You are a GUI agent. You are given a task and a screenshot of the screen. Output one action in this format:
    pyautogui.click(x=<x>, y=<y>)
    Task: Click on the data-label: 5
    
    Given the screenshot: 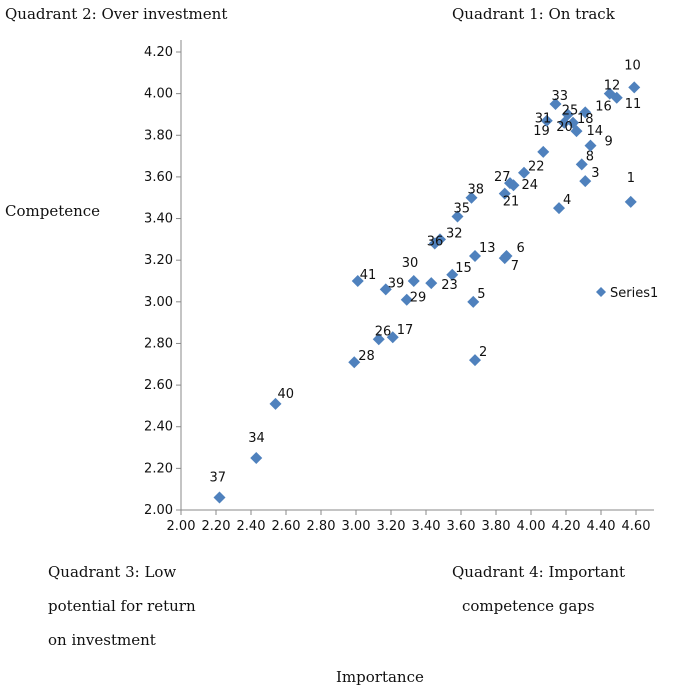 What is the action you would take?
    pyautogui.click(x=481, y=294)
    